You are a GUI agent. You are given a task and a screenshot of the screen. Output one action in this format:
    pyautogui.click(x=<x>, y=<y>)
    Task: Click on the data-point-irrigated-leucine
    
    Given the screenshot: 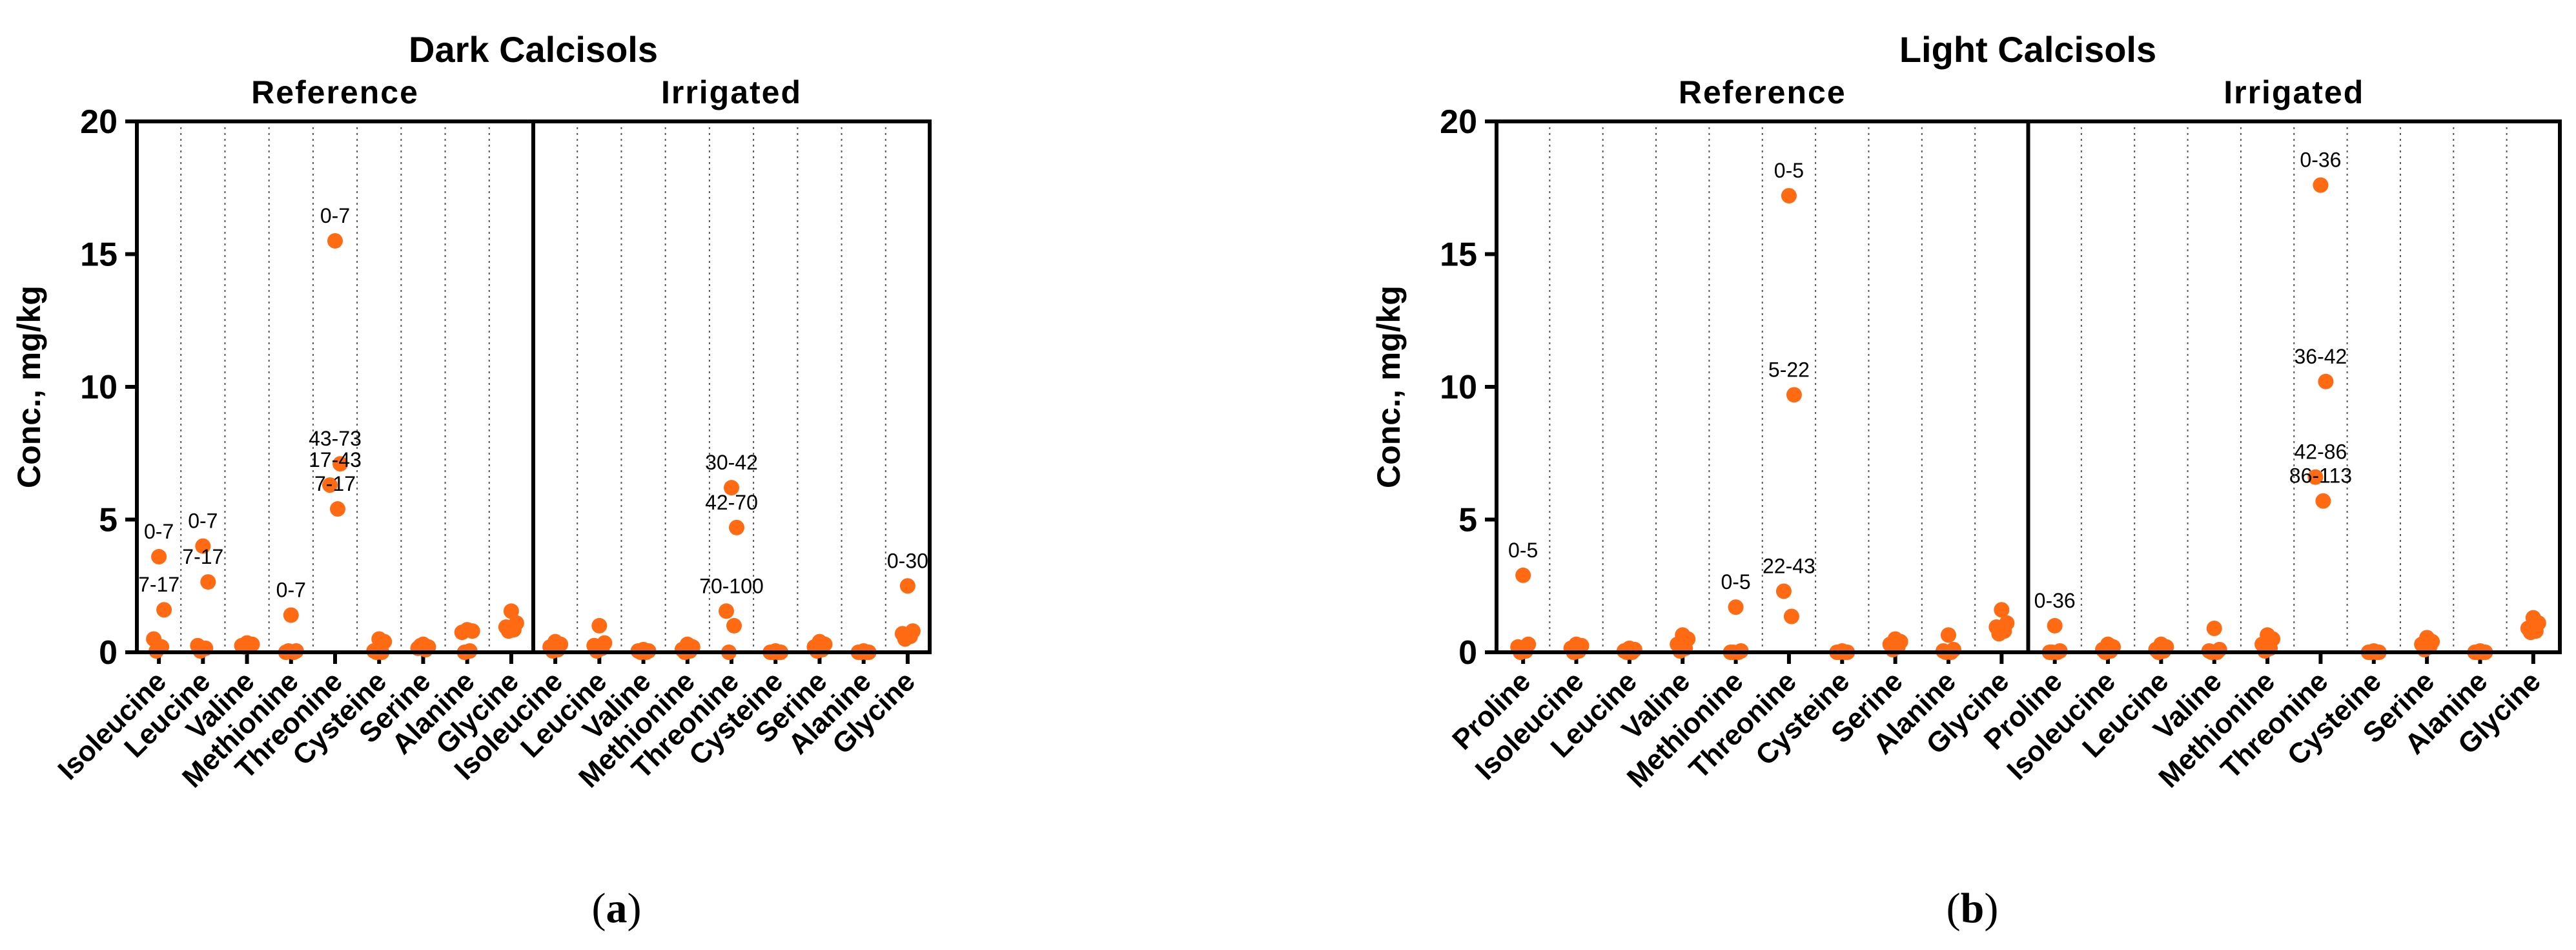 What is the action you would take?
    pyautogui.click(x=600, y=625)
    